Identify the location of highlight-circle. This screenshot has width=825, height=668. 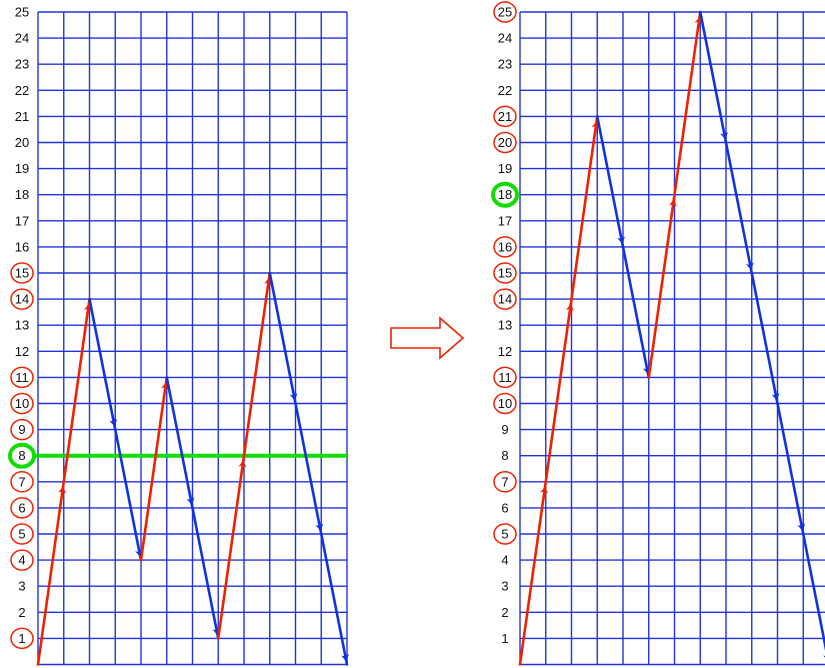
(505, 194).